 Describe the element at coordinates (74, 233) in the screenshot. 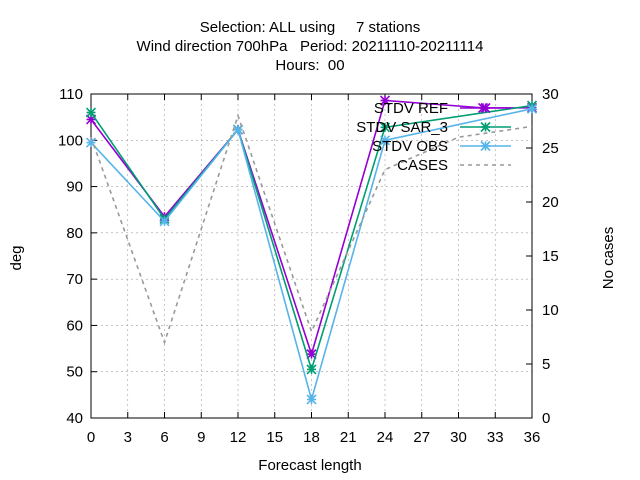

I see `y-tick-label: 80` at that location.